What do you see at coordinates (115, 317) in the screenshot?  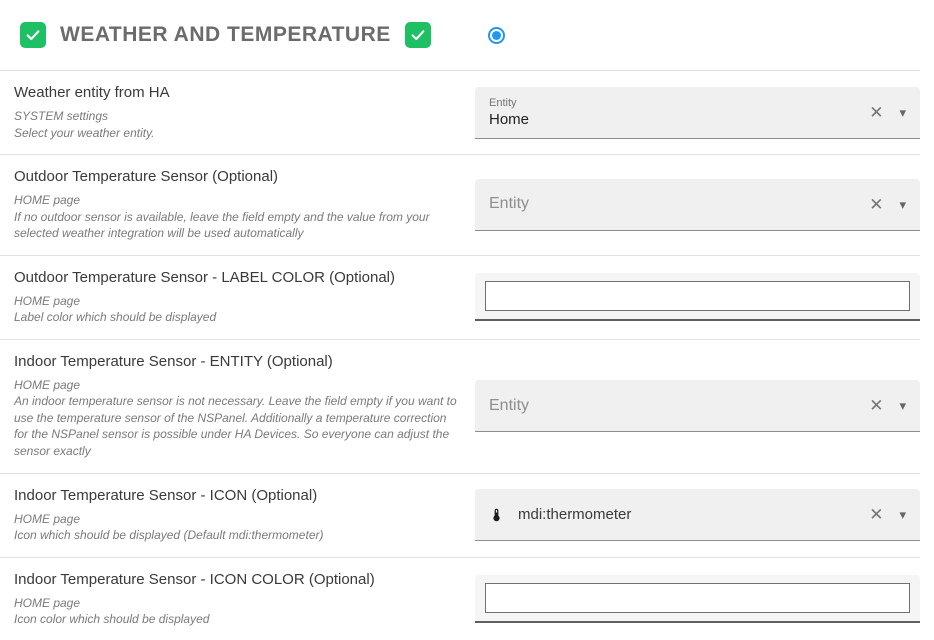 I see `setting-description: Label color which should be displayed` at bounding box center [115, 317].